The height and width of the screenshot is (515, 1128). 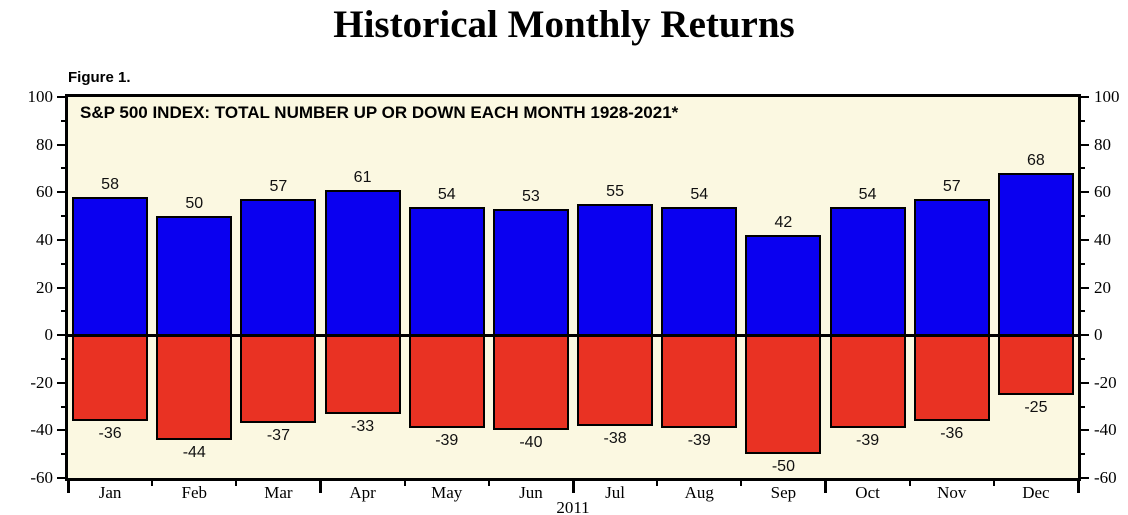 What do you see at coordinates (110, 492) in the screenshot?
I see `x-tick-label: Jan` at bounding box center [110, 492].